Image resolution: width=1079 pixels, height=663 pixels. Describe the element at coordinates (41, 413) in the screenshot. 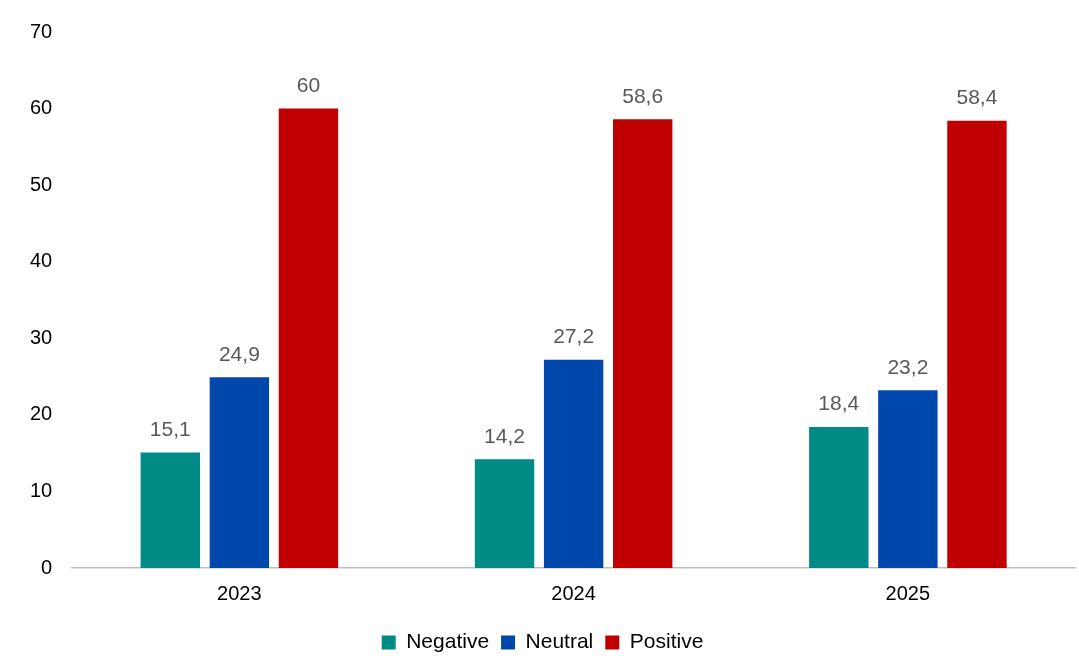

I see `y-tick-label: 20` at that location.